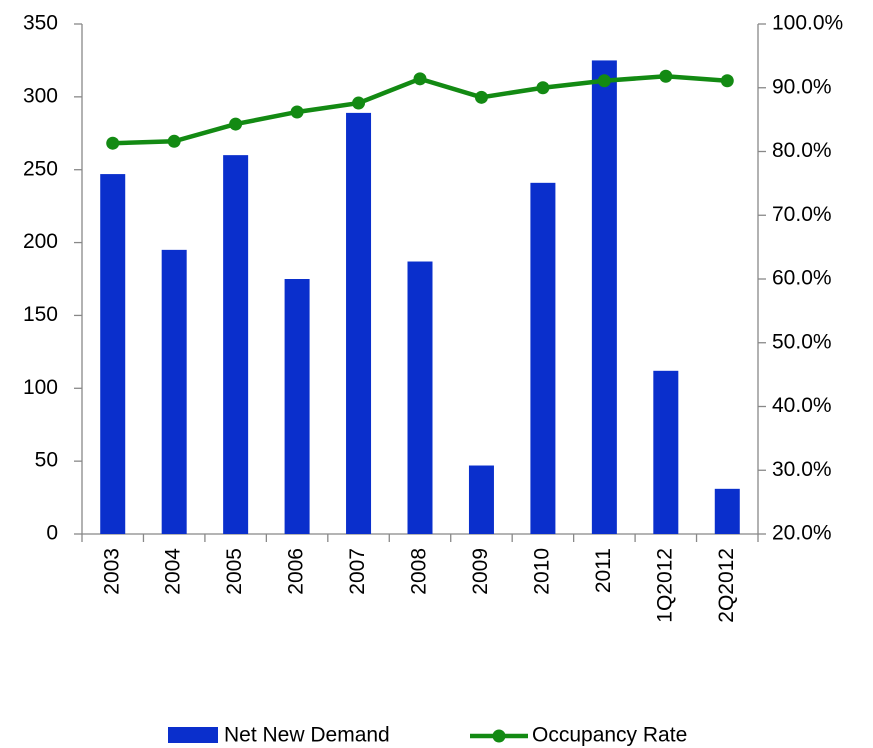 This screenshot has height=748, width=873. Describe the element at coordinates (802, 214) in the screenshot. I see `y2-tick-label: 70.0%` at that location.